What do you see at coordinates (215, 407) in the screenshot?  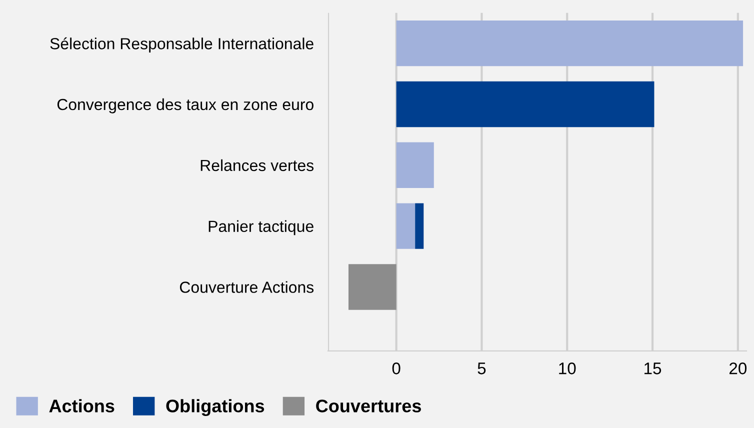 I see `legend-label: Obligations` at bounding box center [215, 407].